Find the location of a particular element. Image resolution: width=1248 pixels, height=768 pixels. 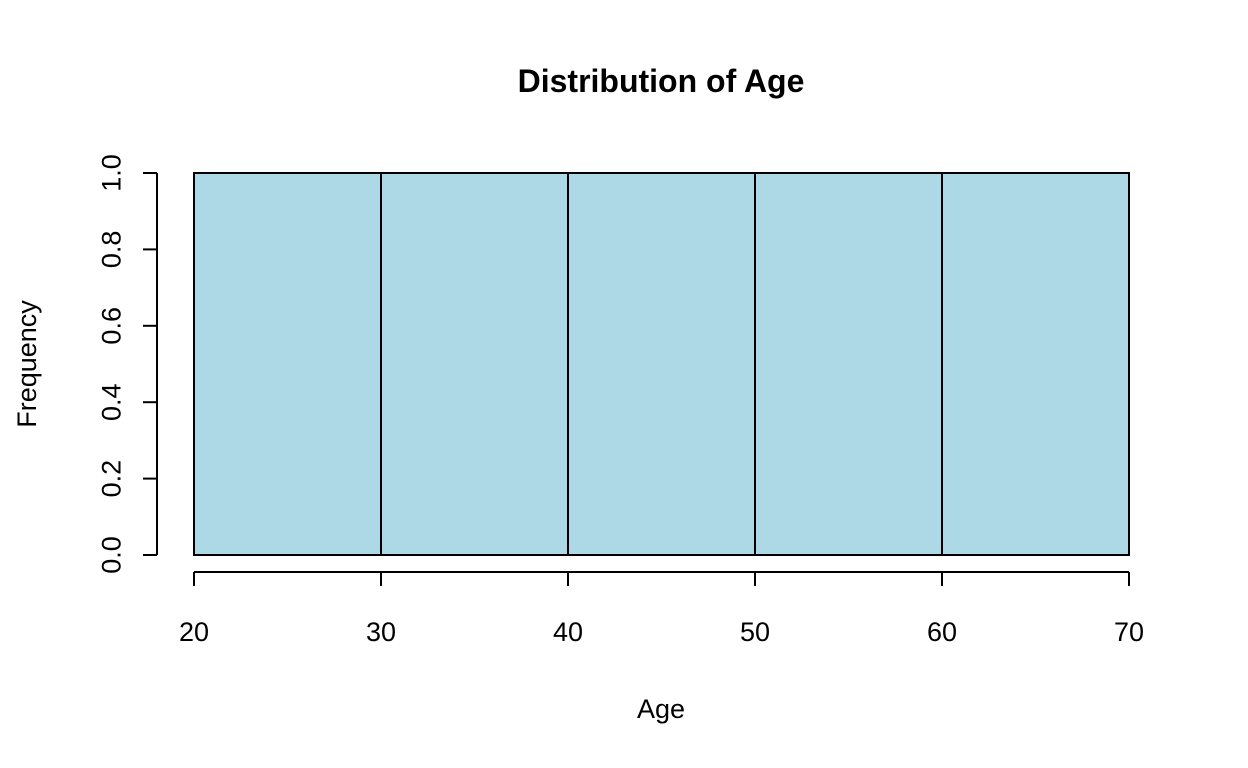

x-tick-label-4: 60 is located at coordinates (942, 632).